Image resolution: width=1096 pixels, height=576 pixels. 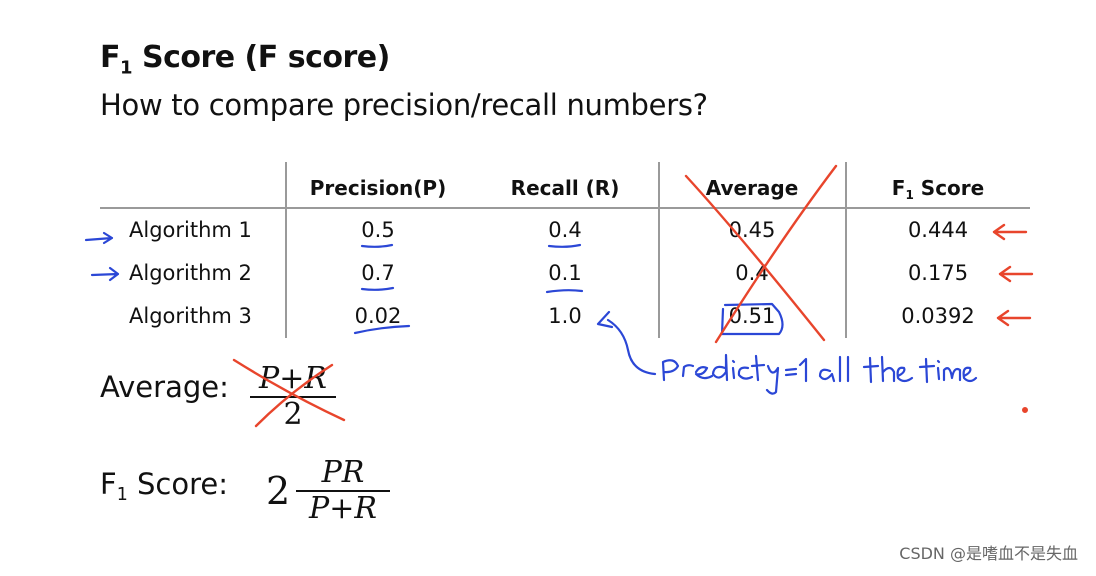 I want to click on watermark: CSDN @是嗜血不是失血, so click(x=988, y=553).